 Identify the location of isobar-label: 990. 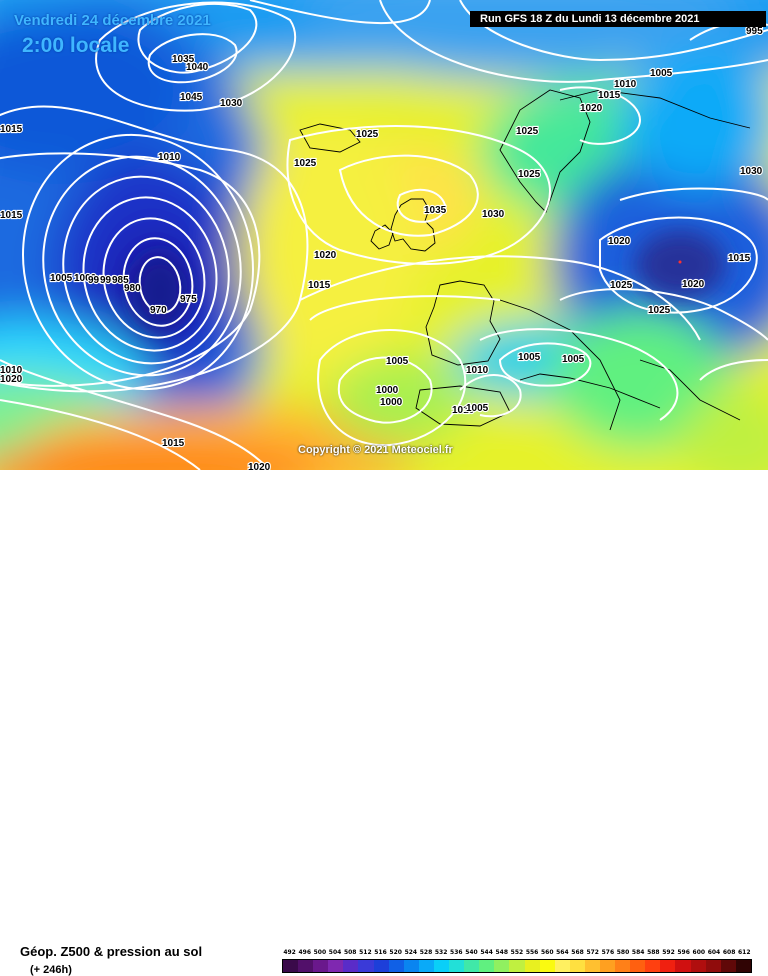
(108, 280).